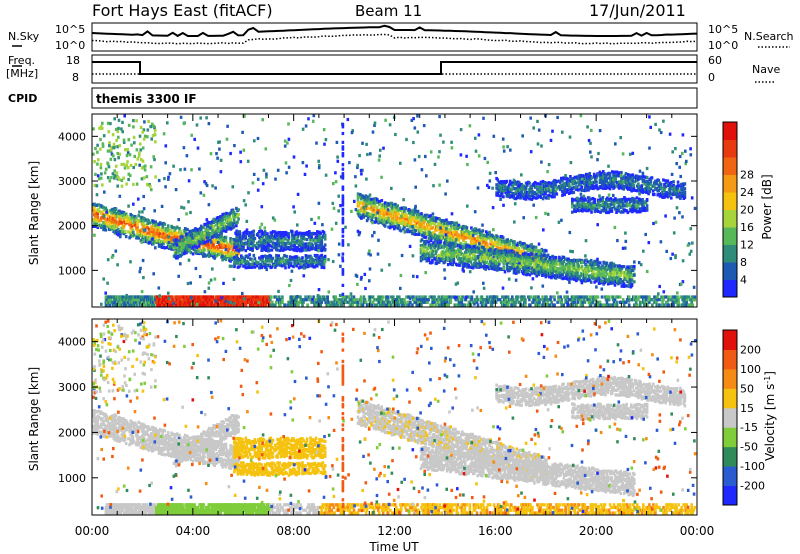 This screenshot has height=554, width=800. I want to click on noise-panel: N.Sky 10^5 10^0 10^5 10^0 N.Search, so click(401, 37).